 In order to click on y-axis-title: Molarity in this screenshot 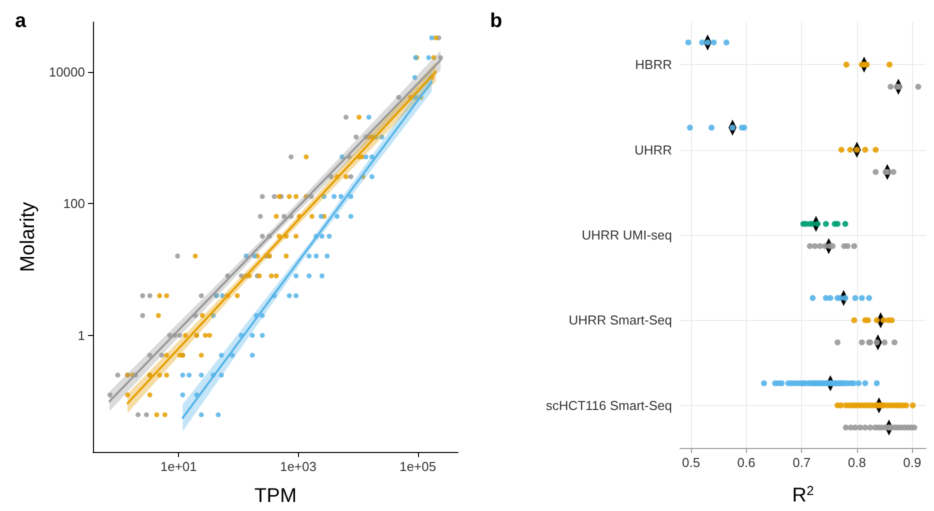, I will do `click(27, 237)`.